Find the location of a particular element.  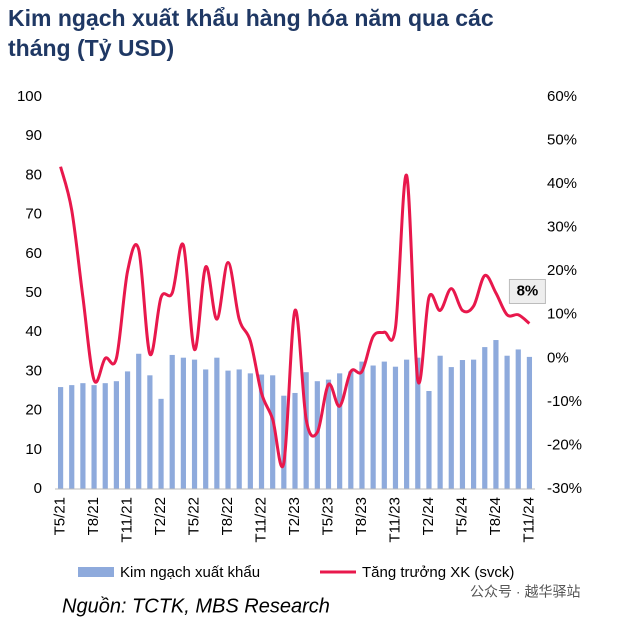

y2-tick-label: 10% is located at coordinates (562, 314).